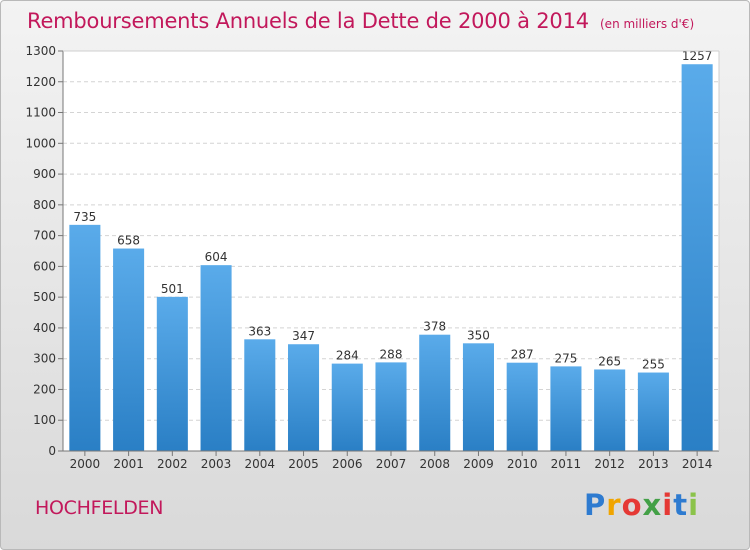 The width and height of the screenshot is (750, 550). I want to click on y-tick-label: 700, so click(44, 236).